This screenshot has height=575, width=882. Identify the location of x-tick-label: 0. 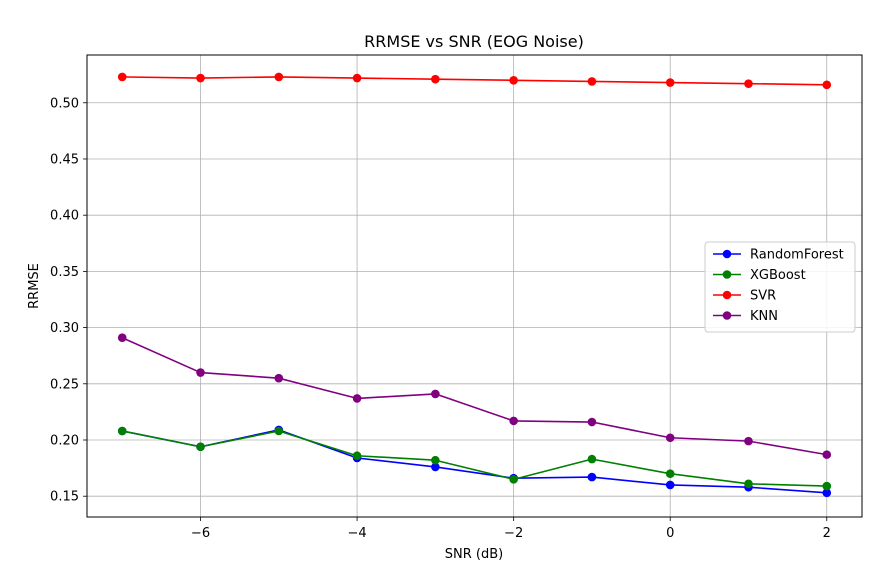
(670, 533).